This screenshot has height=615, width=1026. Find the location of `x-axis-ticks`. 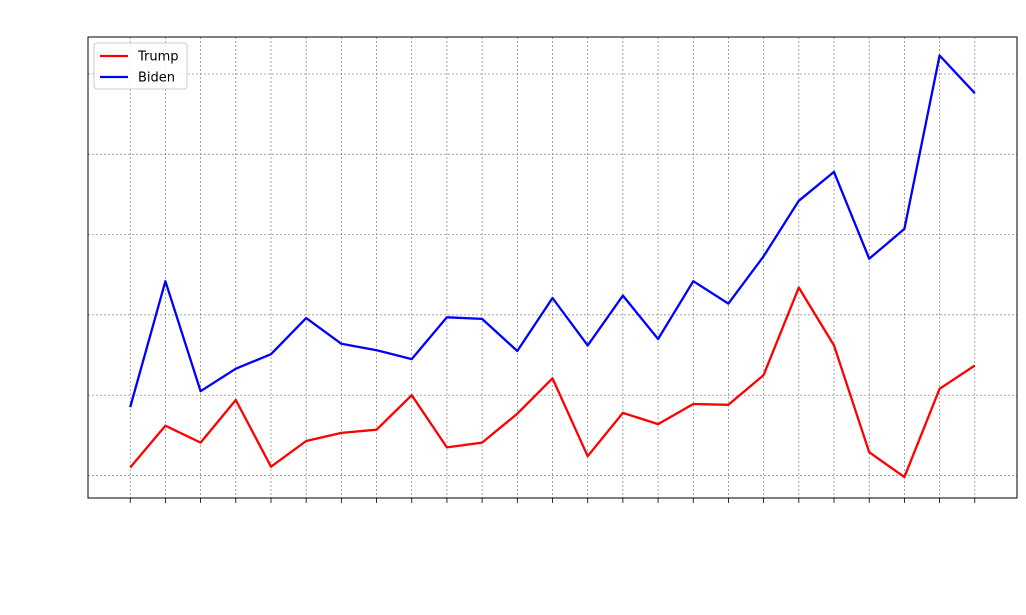

x-axis-ticks is located at coordinates (552, 500).